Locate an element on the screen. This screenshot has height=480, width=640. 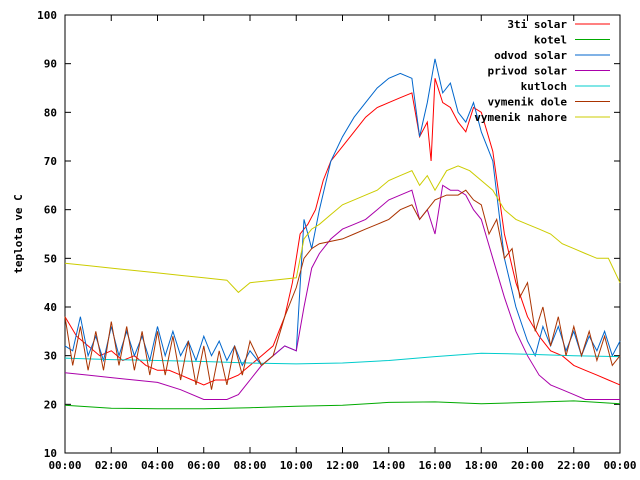
y-tick-label: 20 is located at coordinates (50, 404).